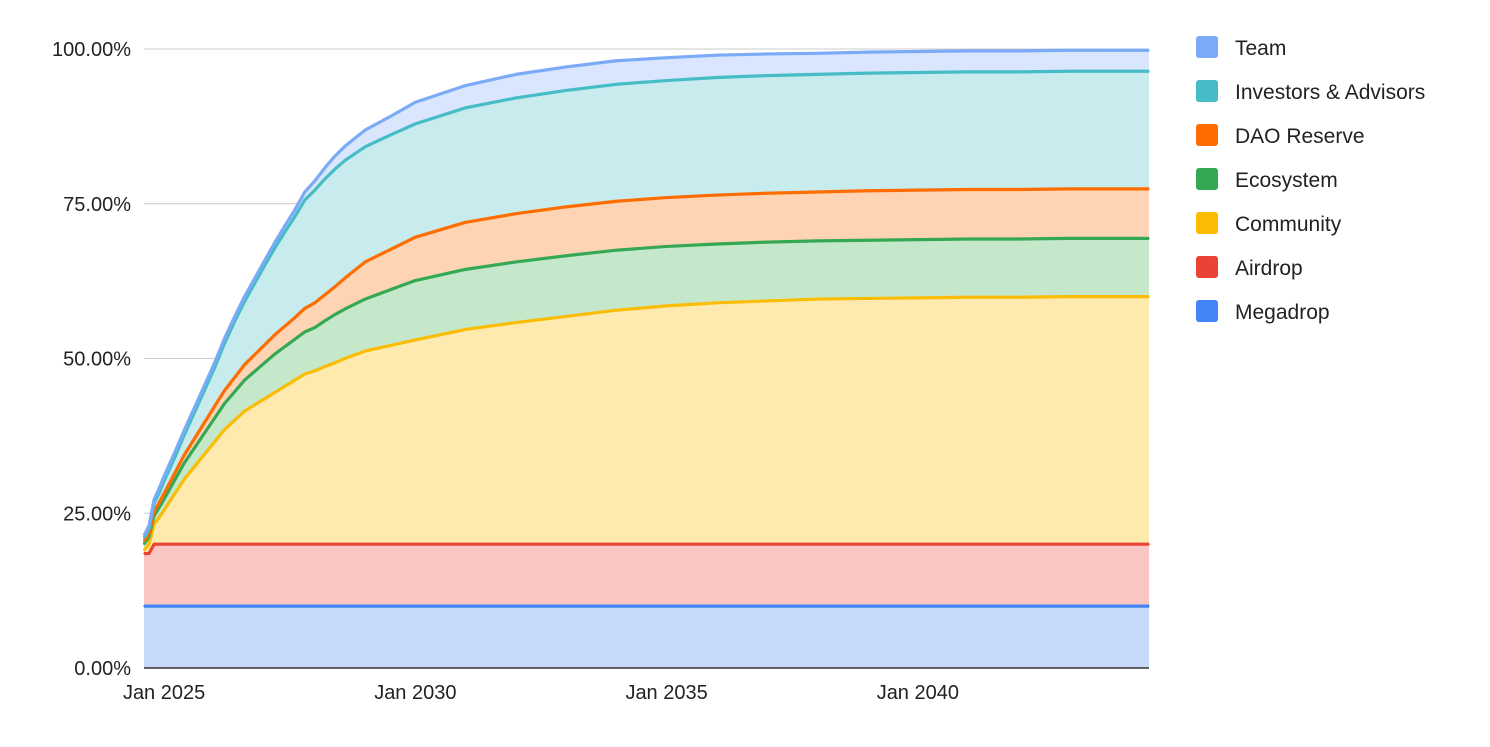  What do you see at coordinates (1288, 224) in the screenshot?
I see `legend-label: Community` at bounding box center [1288, 224].